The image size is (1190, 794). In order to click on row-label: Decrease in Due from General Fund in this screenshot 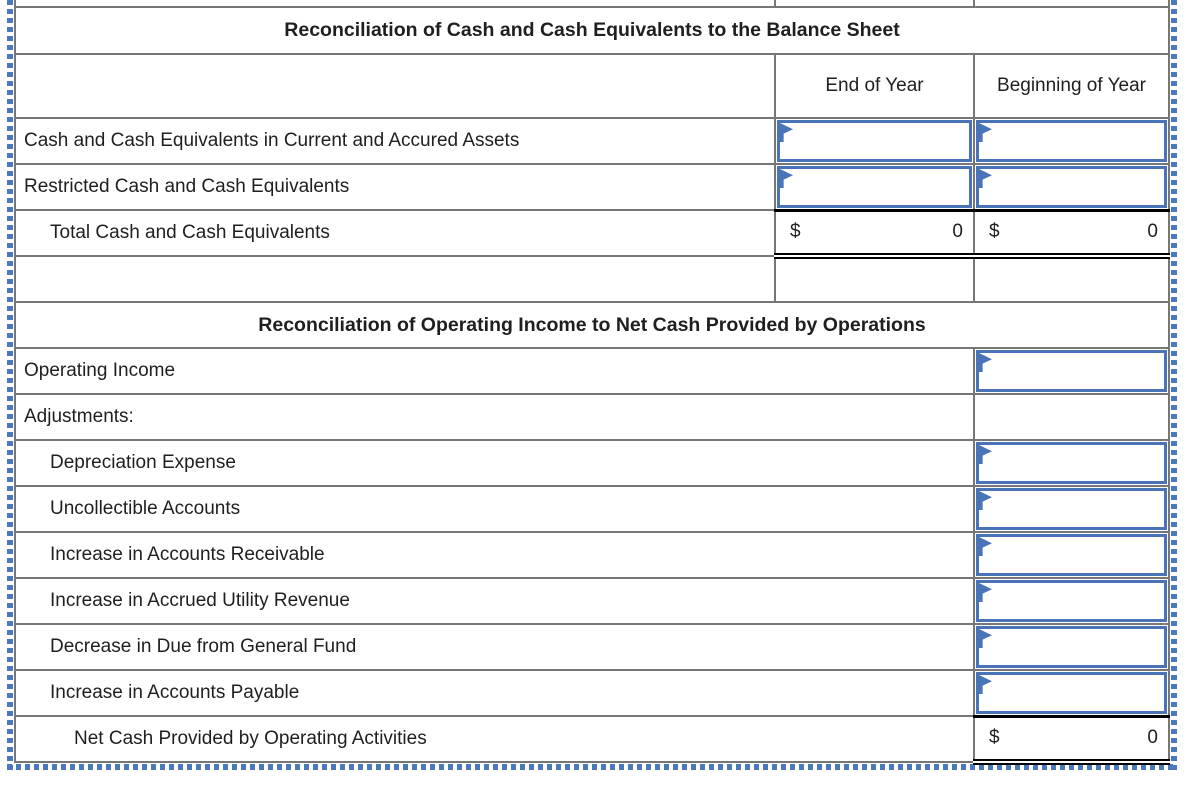, I will do `click(494, 647)`.